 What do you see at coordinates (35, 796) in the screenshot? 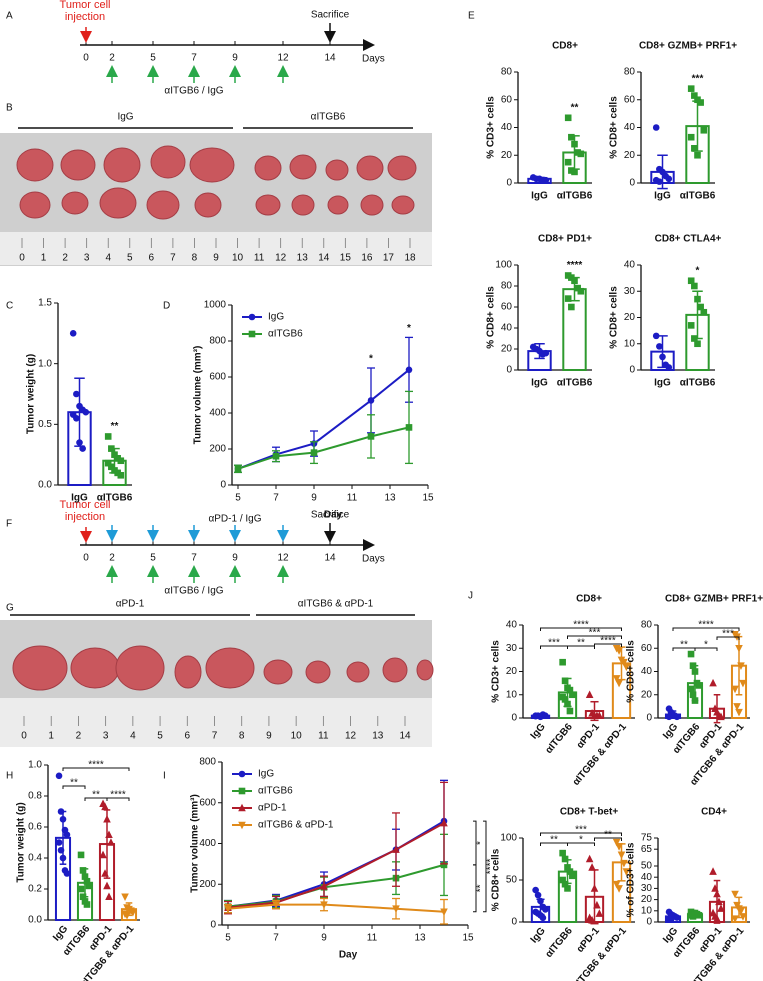
I see `y-tick-label: 0.8` at bounding box center [35, 796].